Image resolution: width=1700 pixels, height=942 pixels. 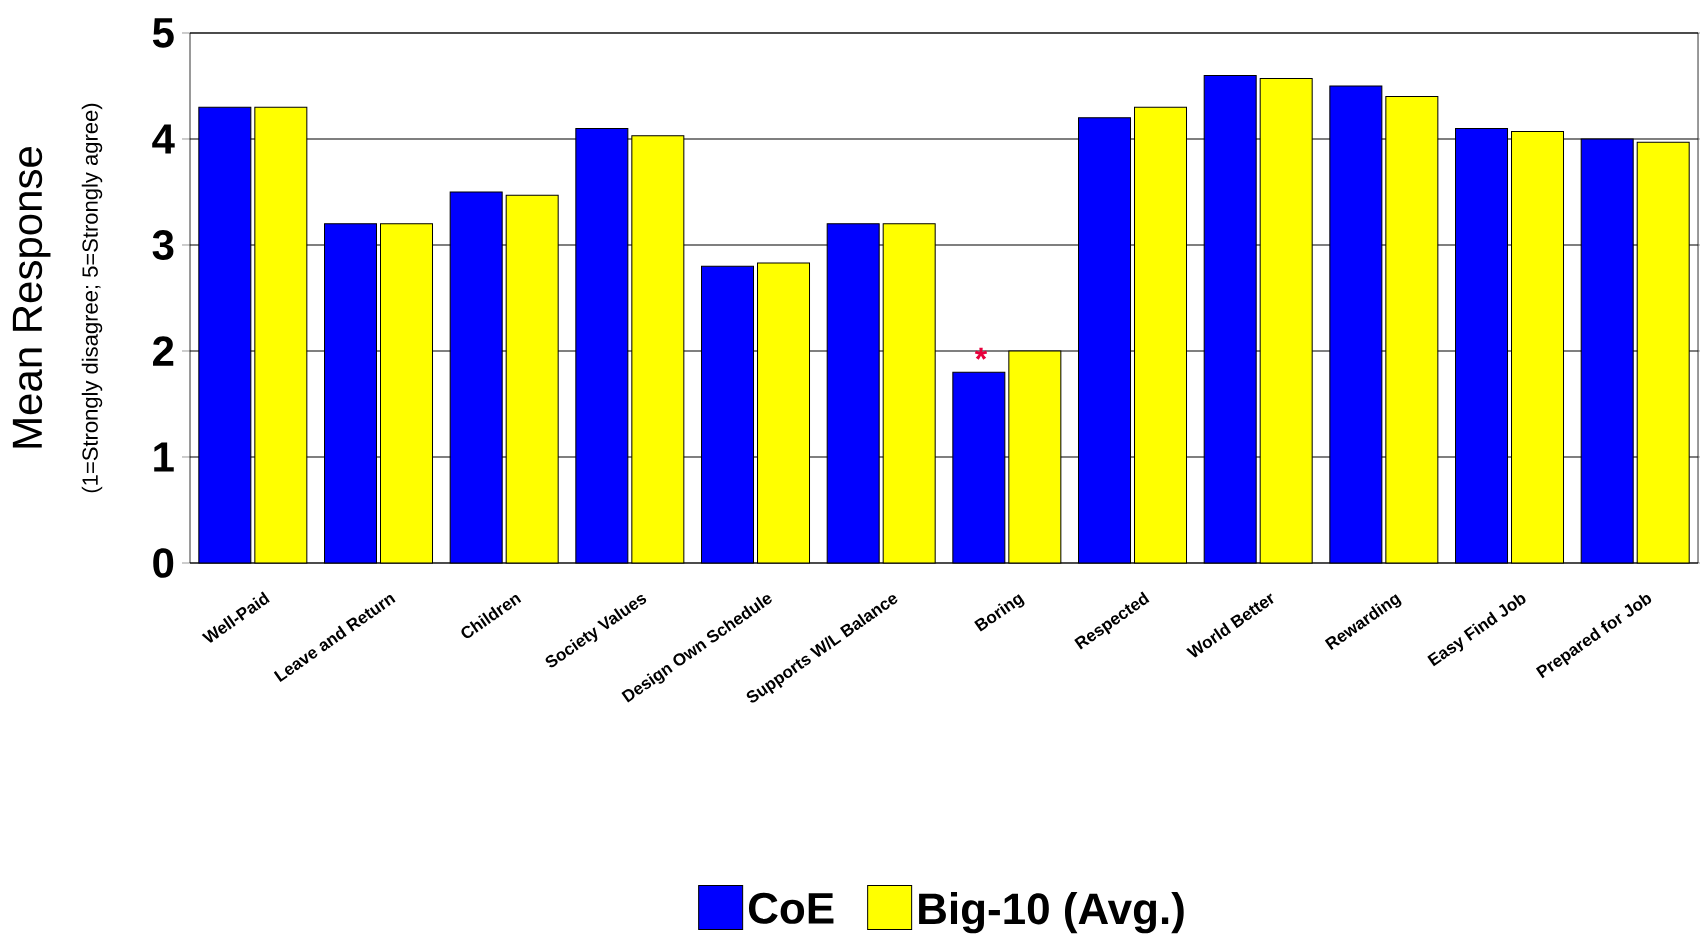 I want to click on annotation: *, so click(x=981, y=353).